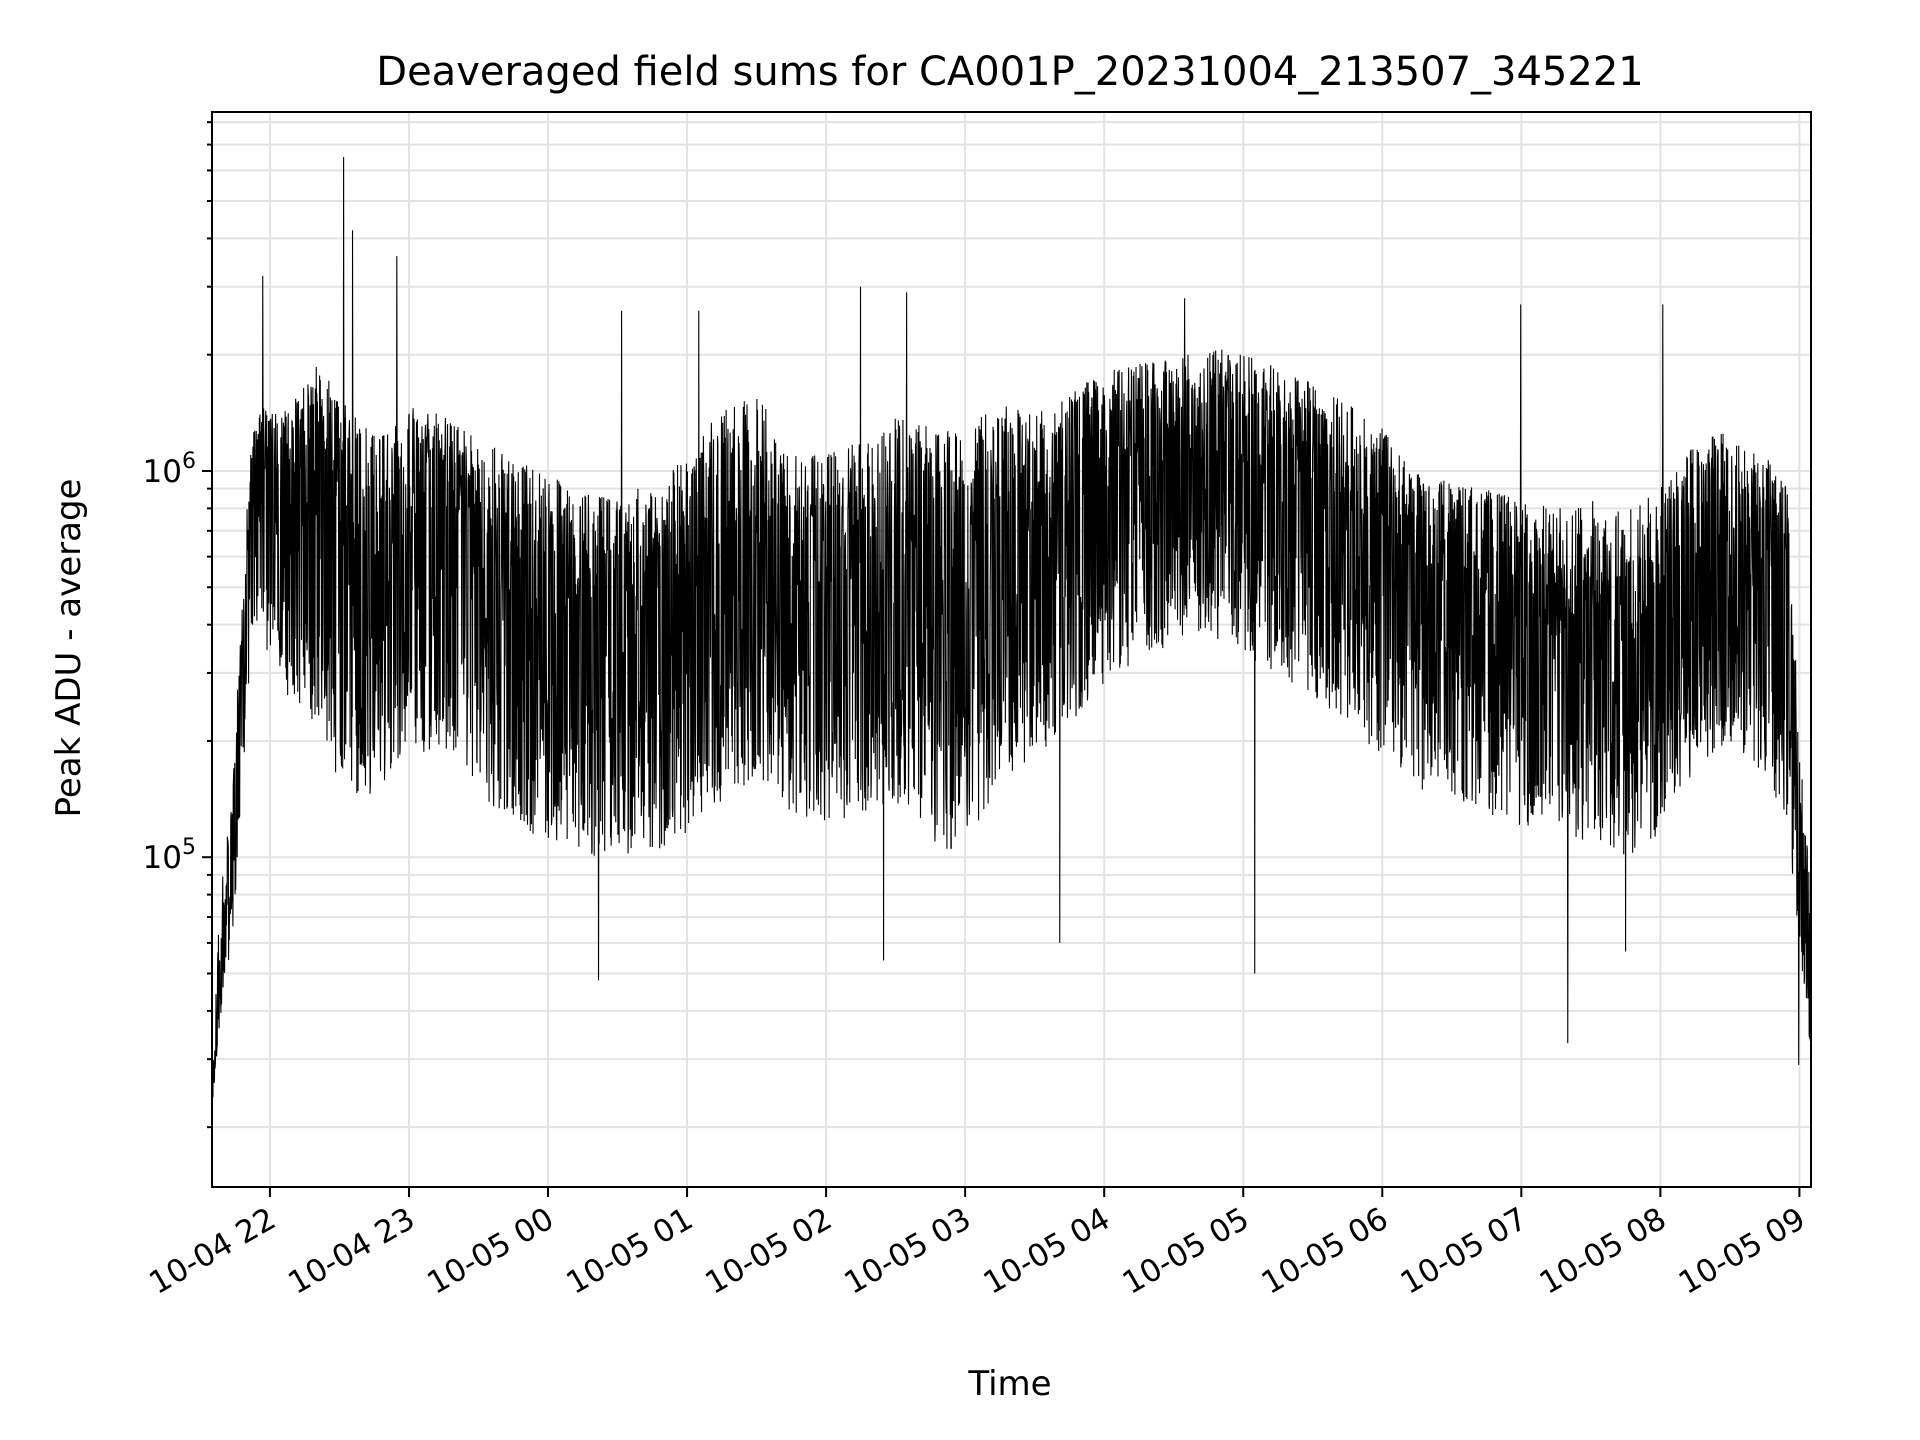 The height and width of the screenshot is (1440, 1920). I want to click on y-tick-exponent: 5, so click(189, 847).